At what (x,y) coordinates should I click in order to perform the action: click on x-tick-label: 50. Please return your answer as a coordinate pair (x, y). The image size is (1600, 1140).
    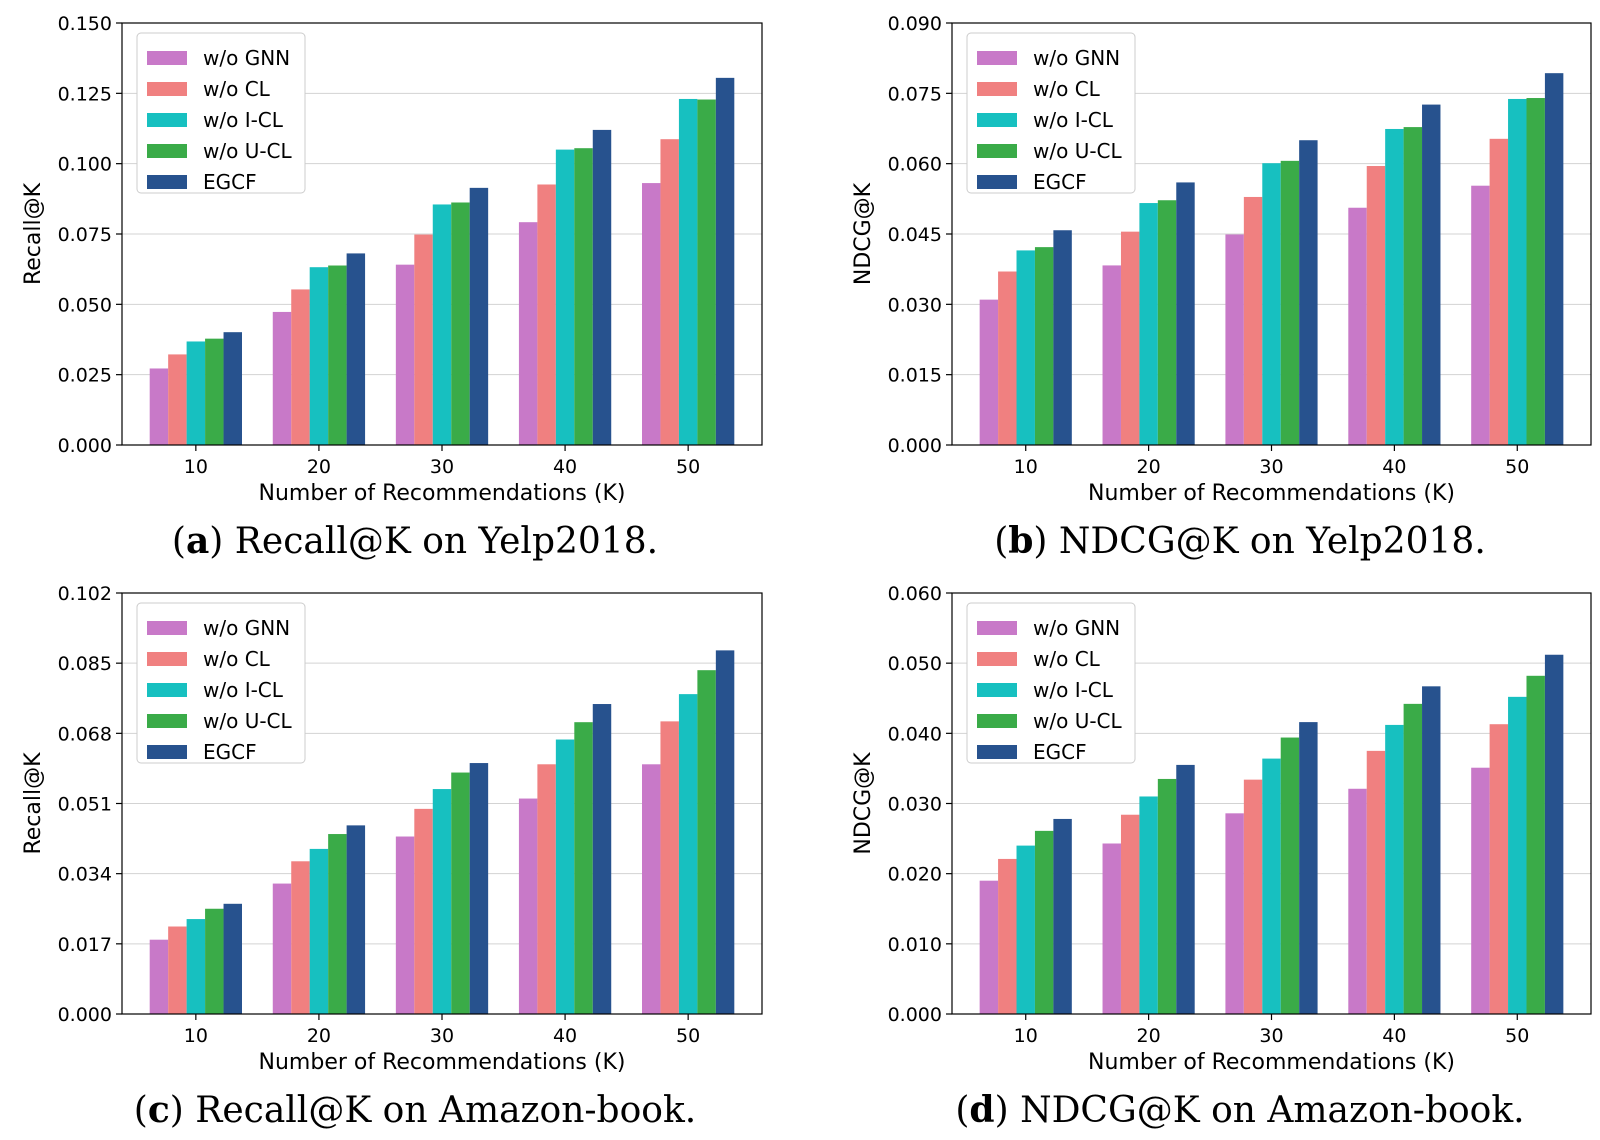
    Looking at the image, I should click on (688, 1036).